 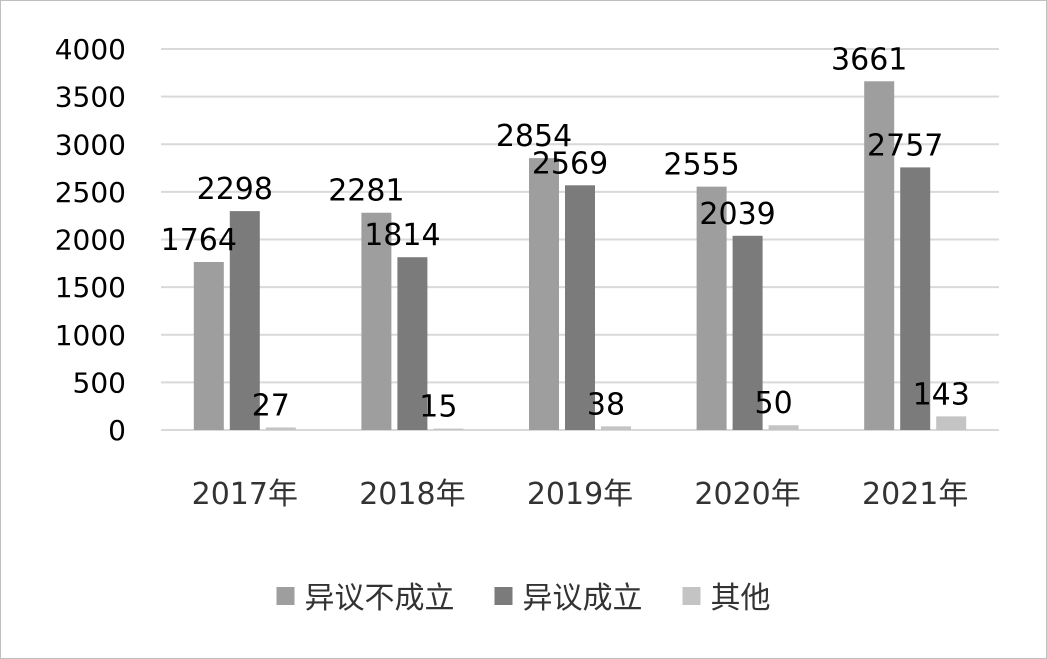 I want to click on data-label: 1814, so click(x=402, y=235).